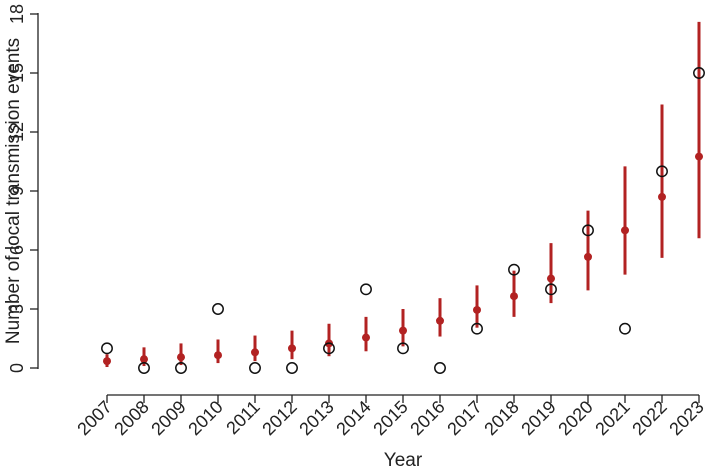 This screenshot has width=725, height=474. I want to click on x-tick-label: 2007, so click(94, 418).